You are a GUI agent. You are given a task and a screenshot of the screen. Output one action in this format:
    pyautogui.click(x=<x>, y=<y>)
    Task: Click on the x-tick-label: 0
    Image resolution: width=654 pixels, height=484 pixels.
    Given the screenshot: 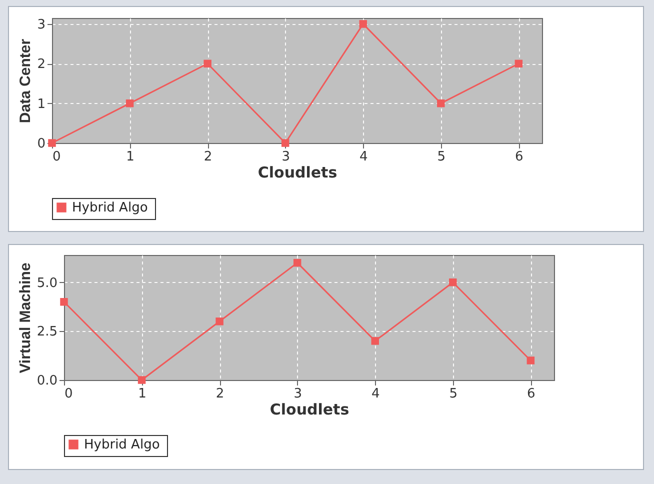 What is the action you would take?
    pyautogui.click(x=68, y=394)
    